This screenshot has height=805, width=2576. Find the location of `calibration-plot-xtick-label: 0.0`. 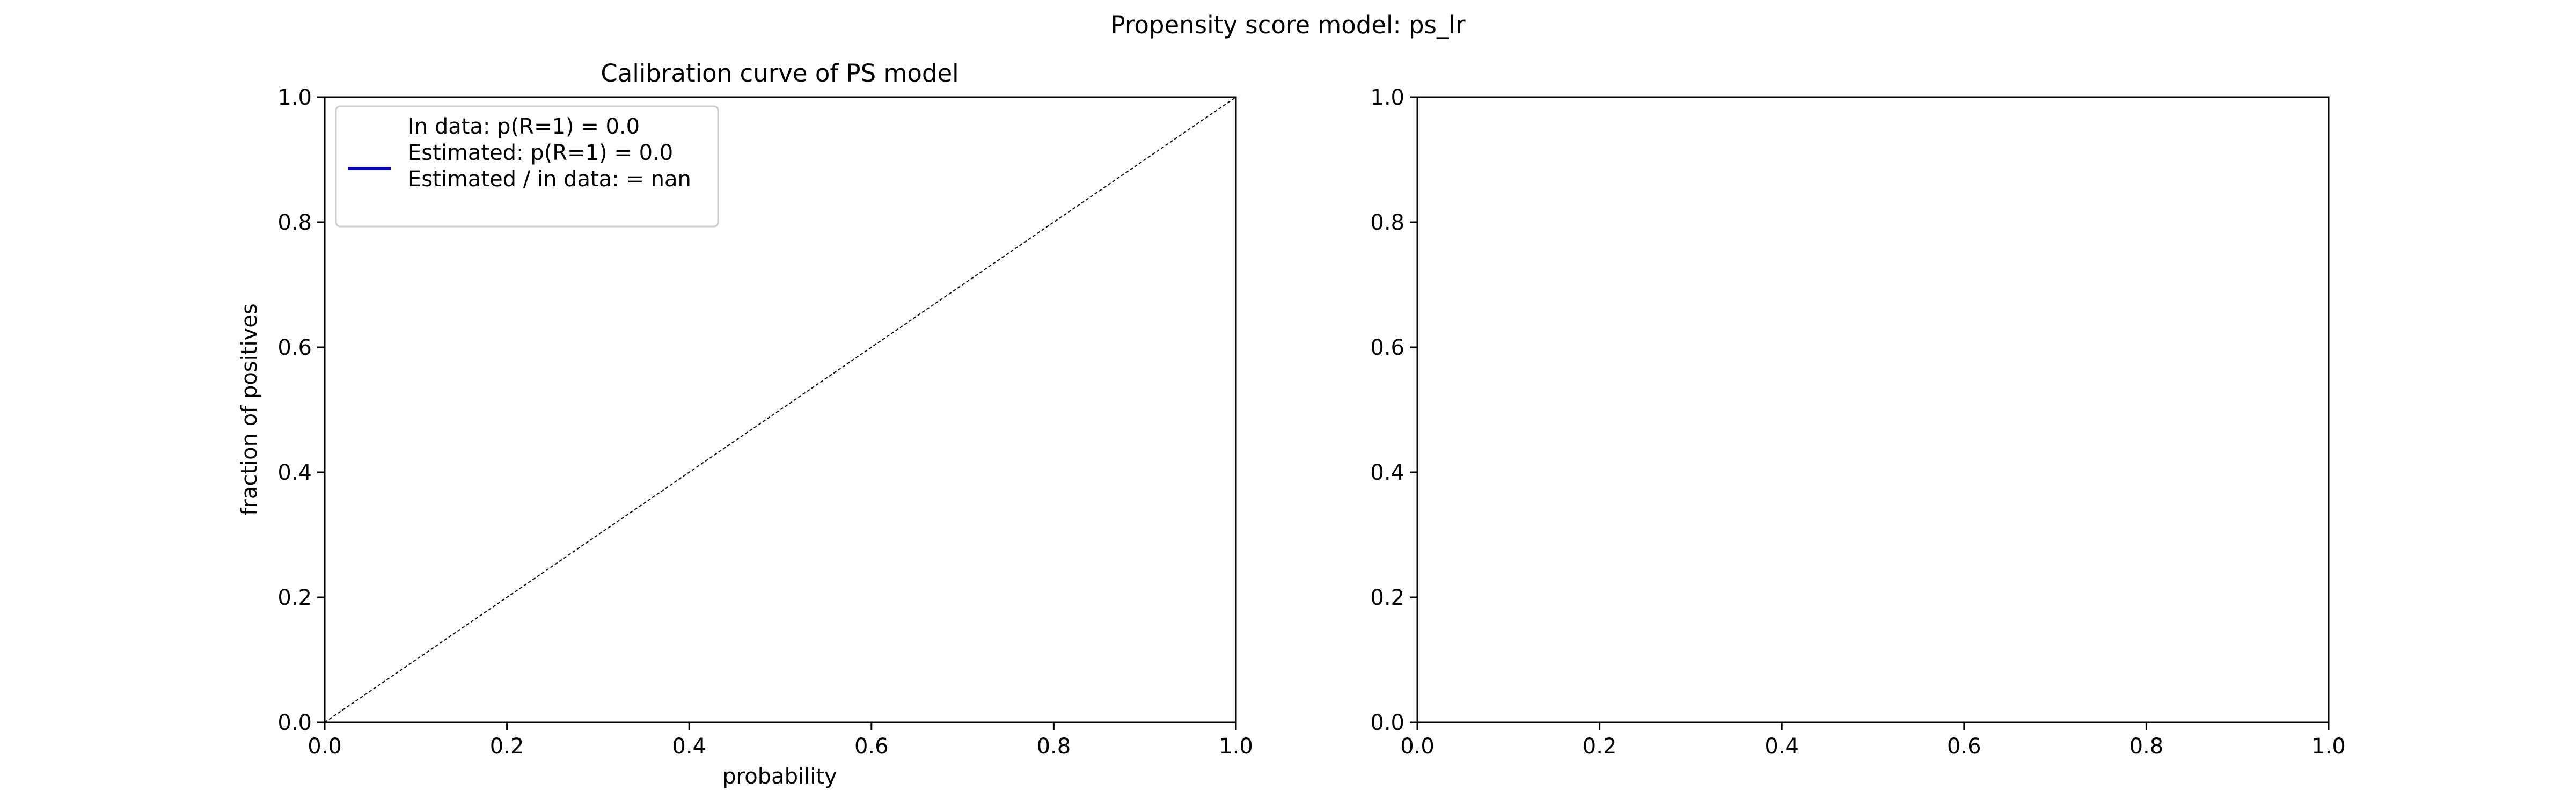

calibration-plot-xtick-label: 0.0 is located at coordinates (325, 746).